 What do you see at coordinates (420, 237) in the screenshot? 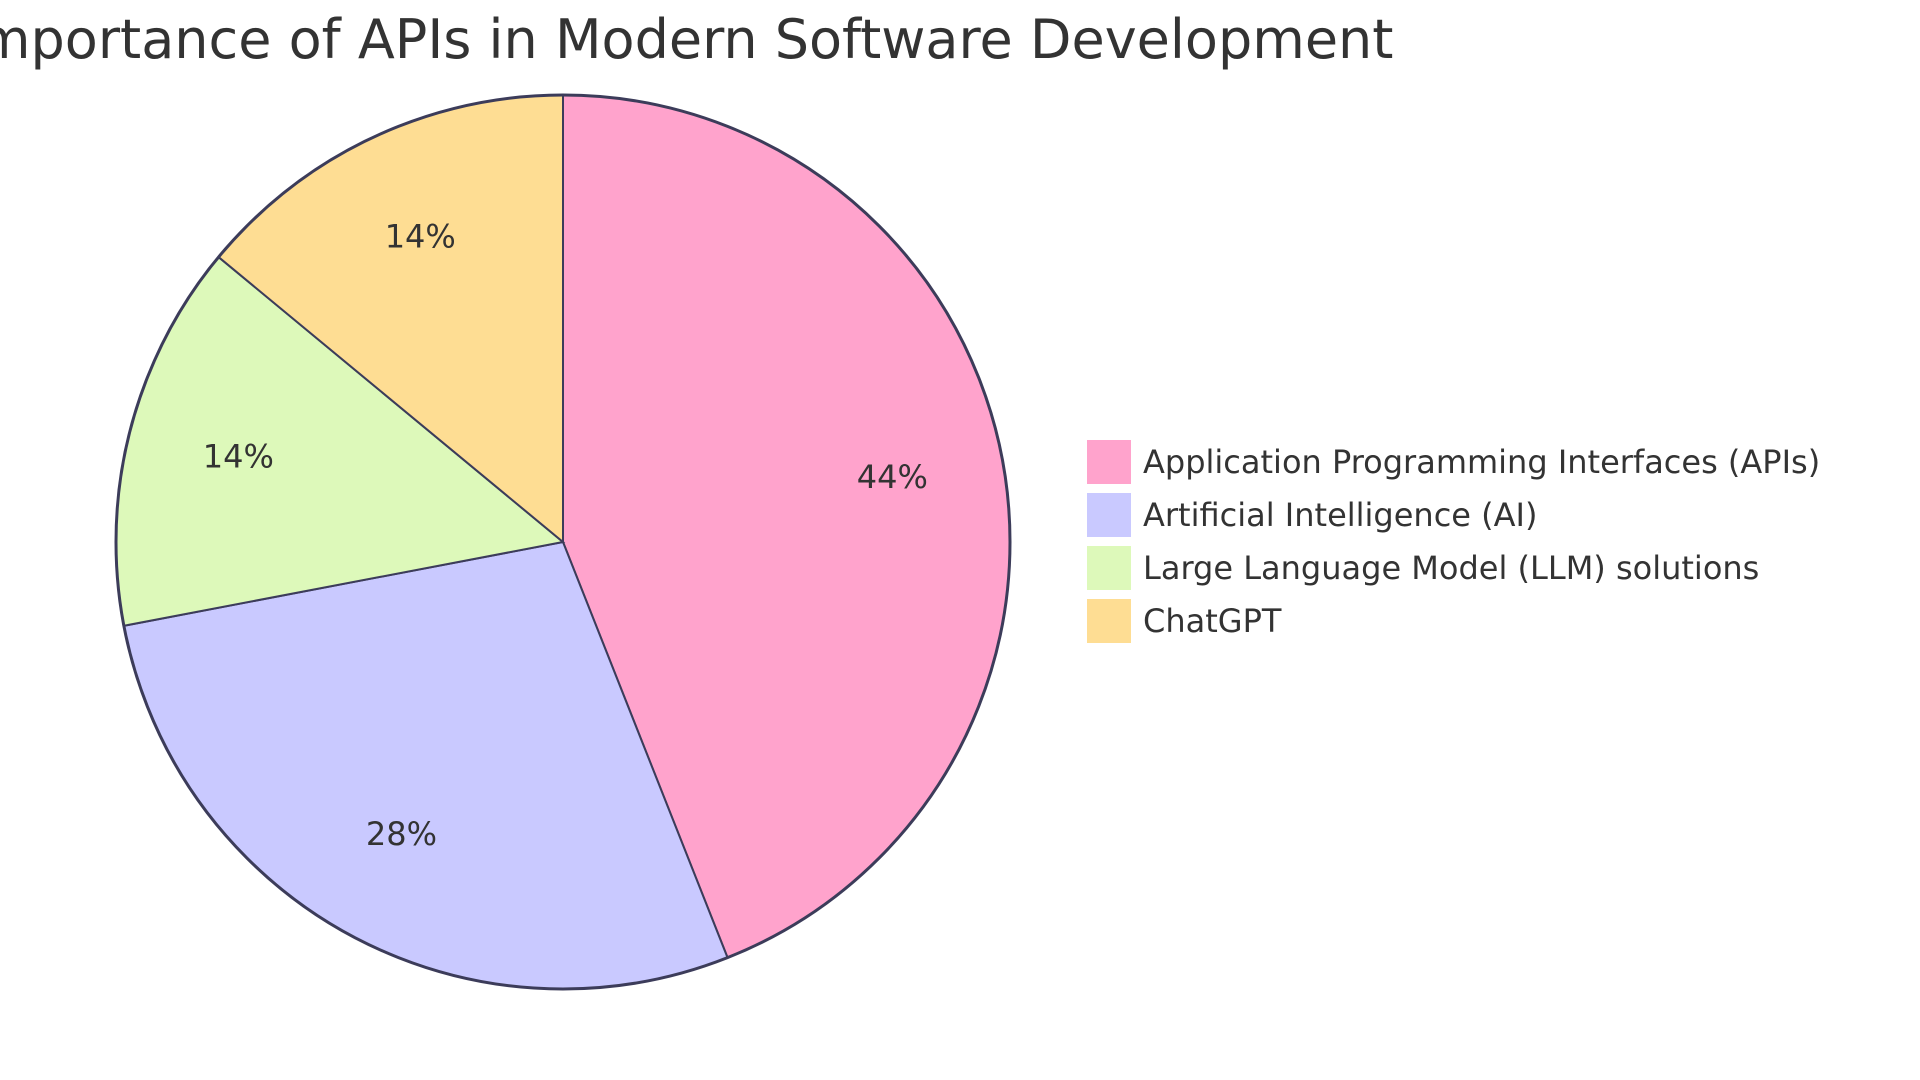
I see `slice-label-3: 14%` at bounding box center [420, 237].